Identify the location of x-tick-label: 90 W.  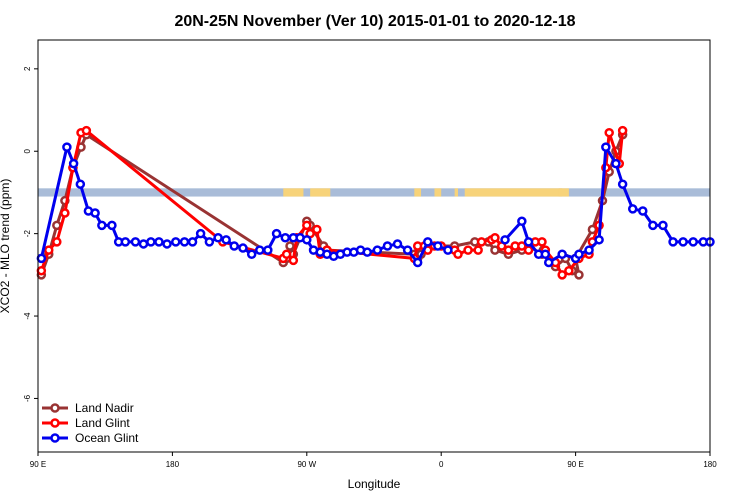
(306, 464).